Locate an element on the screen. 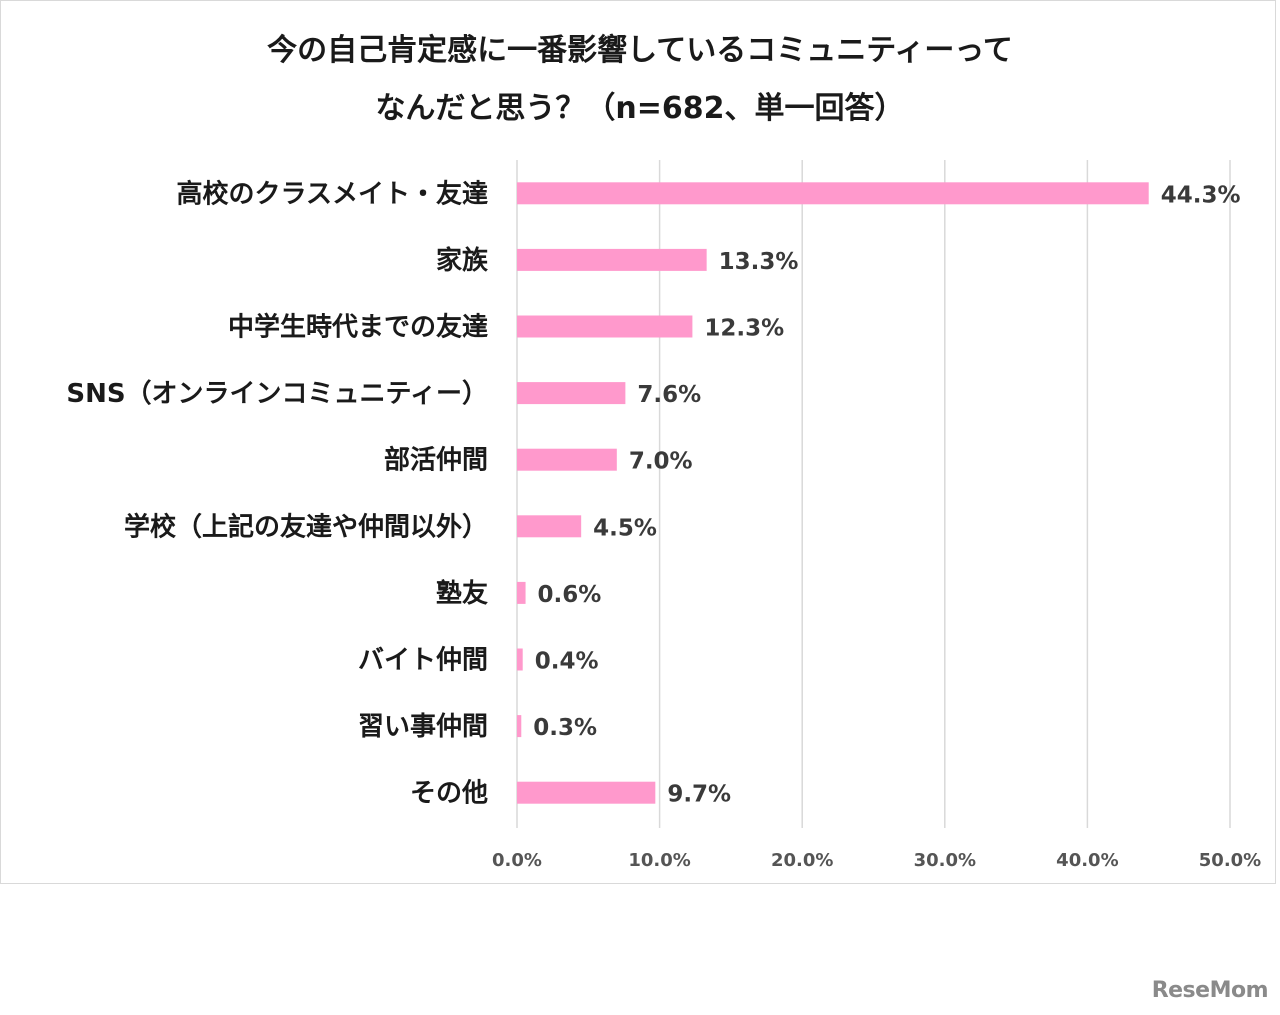  value-label-6: 0.6% is located at coordinates (570, 595).